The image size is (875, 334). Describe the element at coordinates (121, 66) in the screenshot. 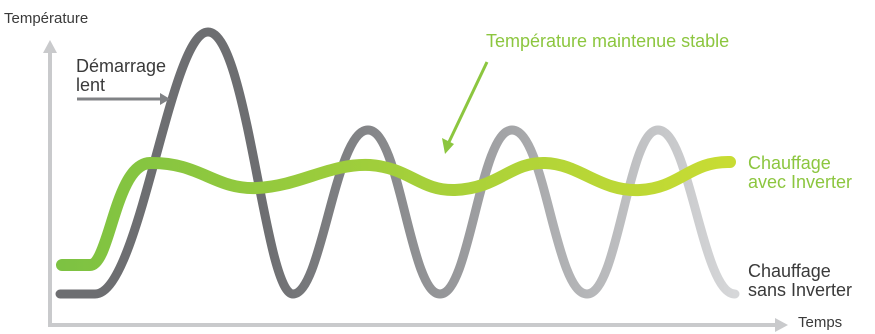

I see `slow-start-label-line1: Démarrage` at that location.